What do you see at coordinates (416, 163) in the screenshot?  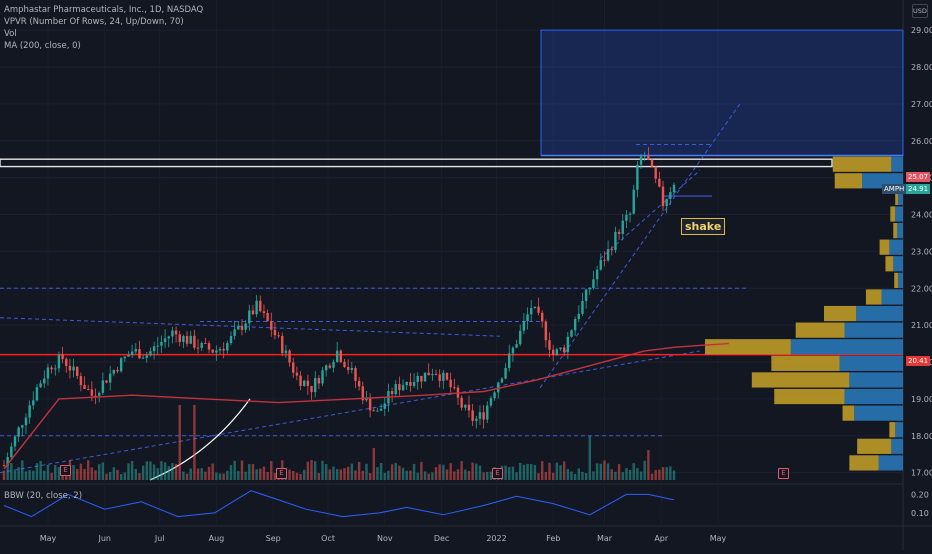 I see `resistance-band` at bounding box center [416, 163].